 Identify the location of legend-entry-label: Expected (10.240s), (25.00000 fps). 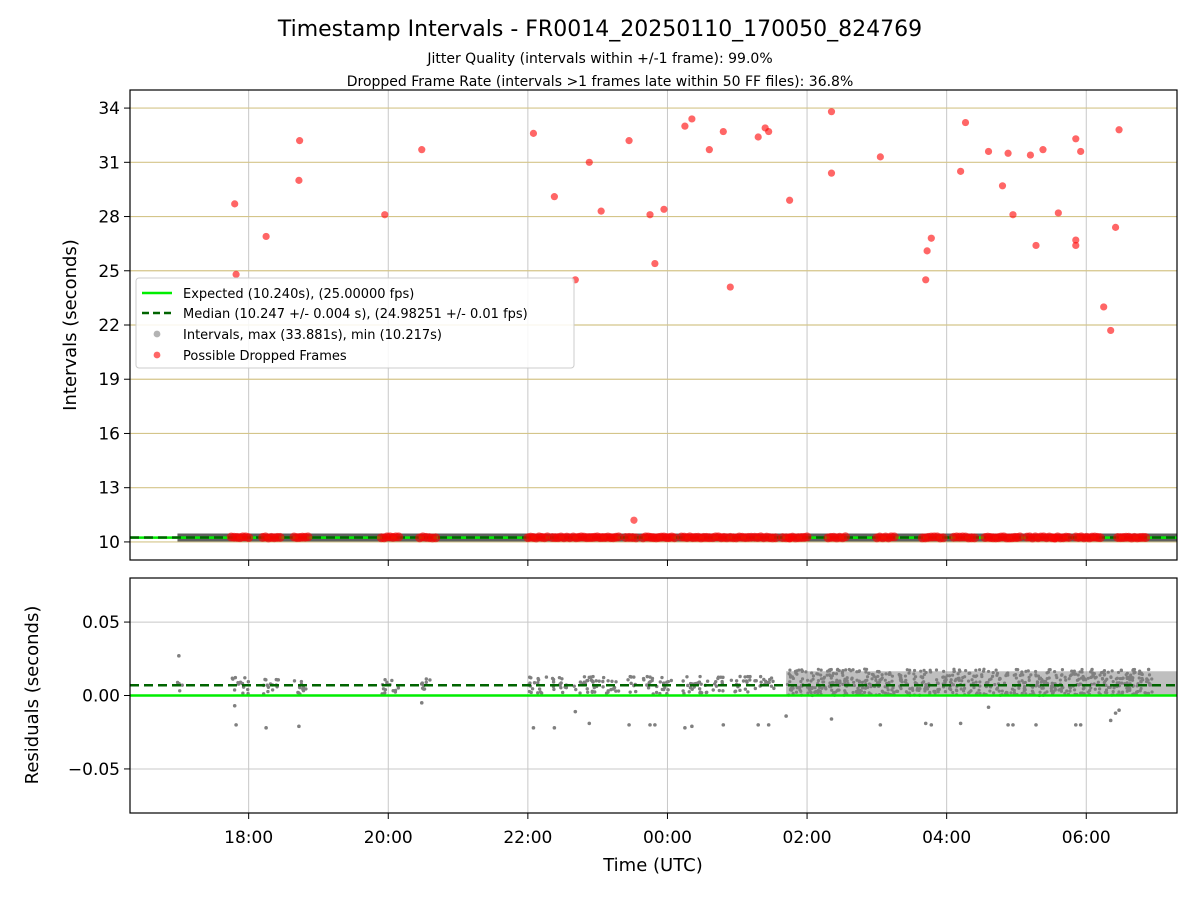
(298, 294).